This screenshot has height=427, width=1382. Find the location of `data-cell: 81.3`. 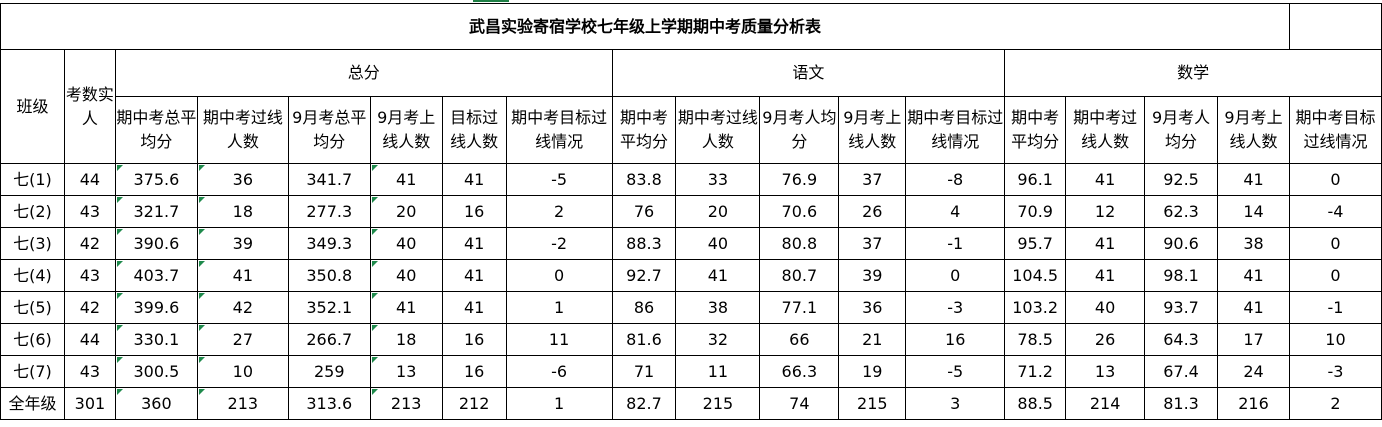

data-cell: 81.3 is located at coordinates (1181, 403).